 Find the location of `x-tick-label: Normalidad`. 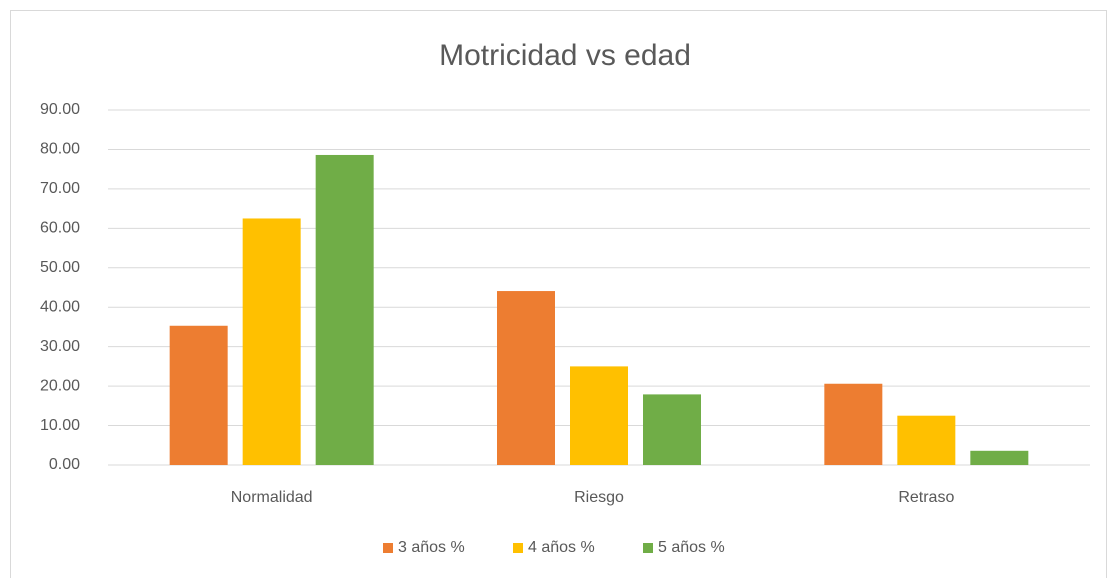

x-tick-label: Normalidad is located at coordinates (272, 497).